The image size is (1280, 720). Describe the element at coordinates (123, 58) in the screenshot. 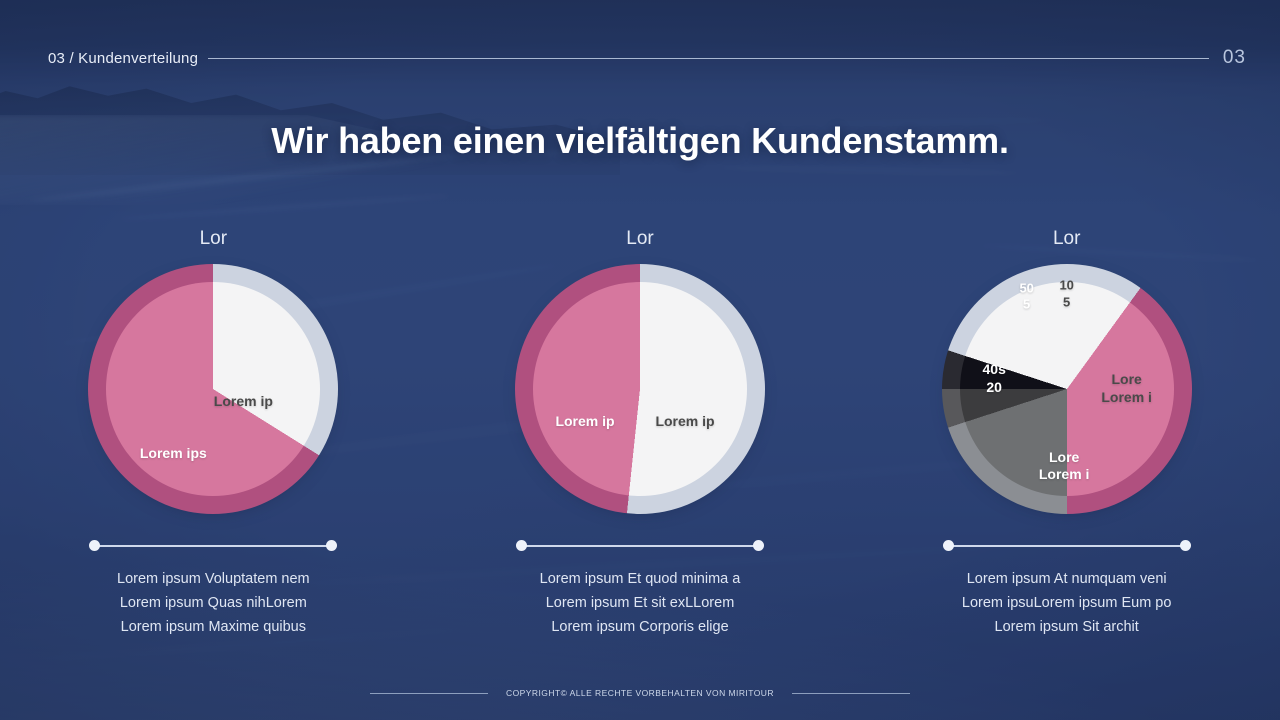

I see `section-label: 03 / Kundenverteilung` at that location.